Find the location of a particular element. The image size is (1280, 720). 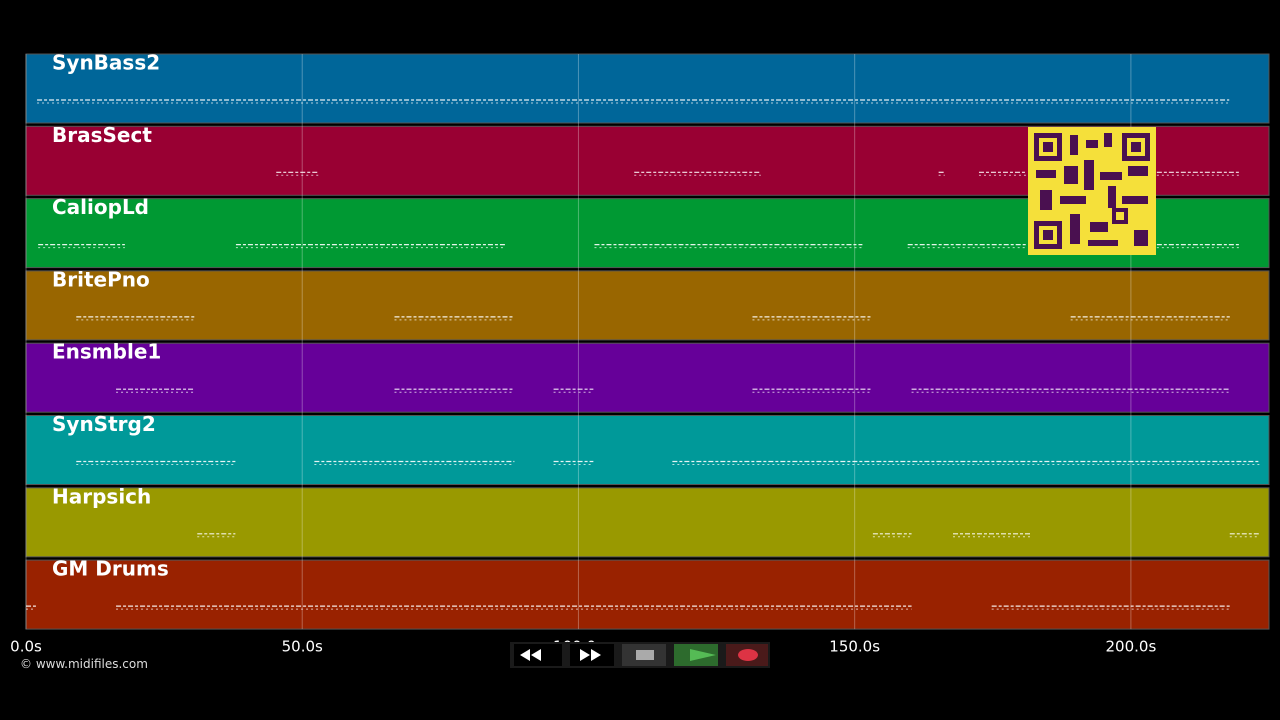

qr-code is located at coordinates (1092, 191).